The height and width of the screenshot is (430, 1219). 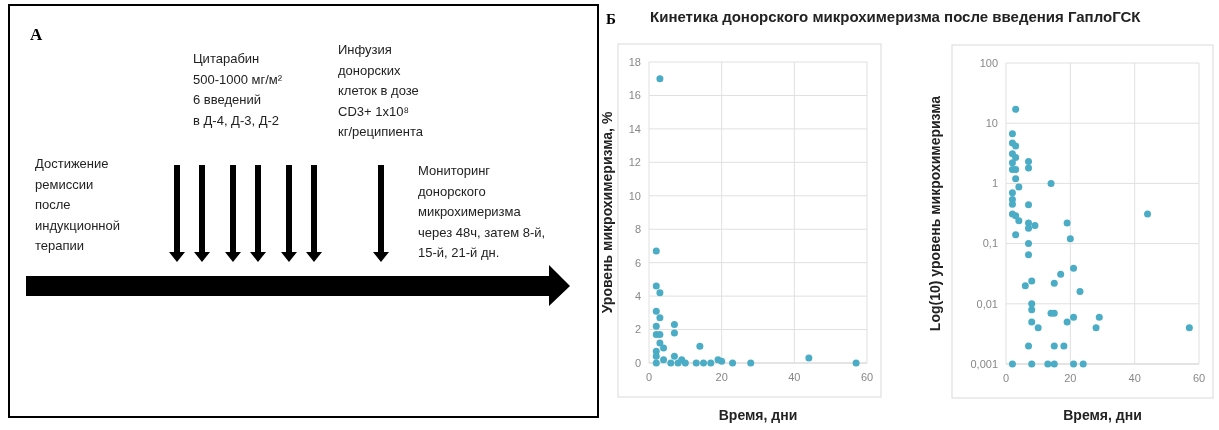 What do you see at coordinates (896, 16) in the screenshot?
I see `chart-title: Кинетика донорского микрохимеризма после введения ГаплоГСК` at bounding box center [896, 16].